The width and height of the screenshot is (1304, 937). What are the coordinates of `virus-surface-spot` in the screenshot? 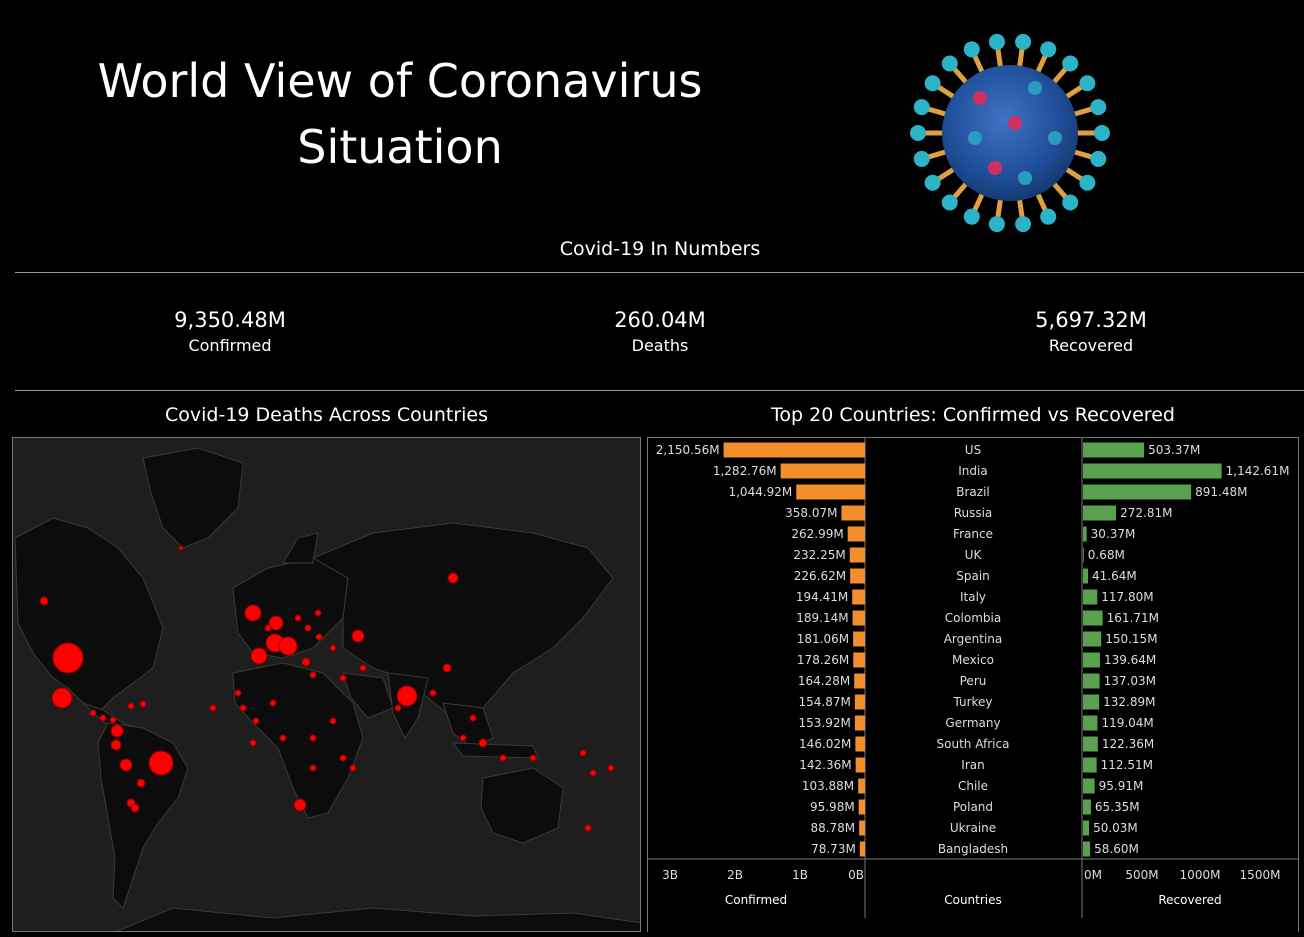 It's located at (980, 98).